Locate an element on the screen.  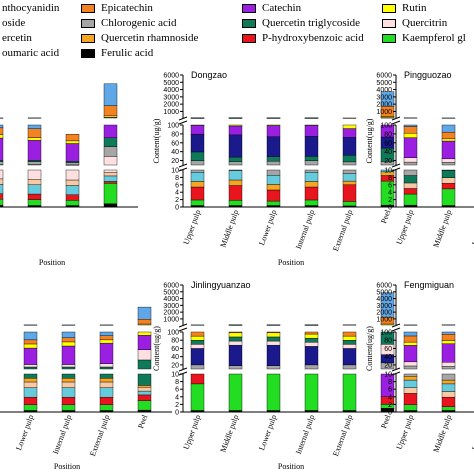
y-tick-label: 0 is located at coordinates (177, 208).